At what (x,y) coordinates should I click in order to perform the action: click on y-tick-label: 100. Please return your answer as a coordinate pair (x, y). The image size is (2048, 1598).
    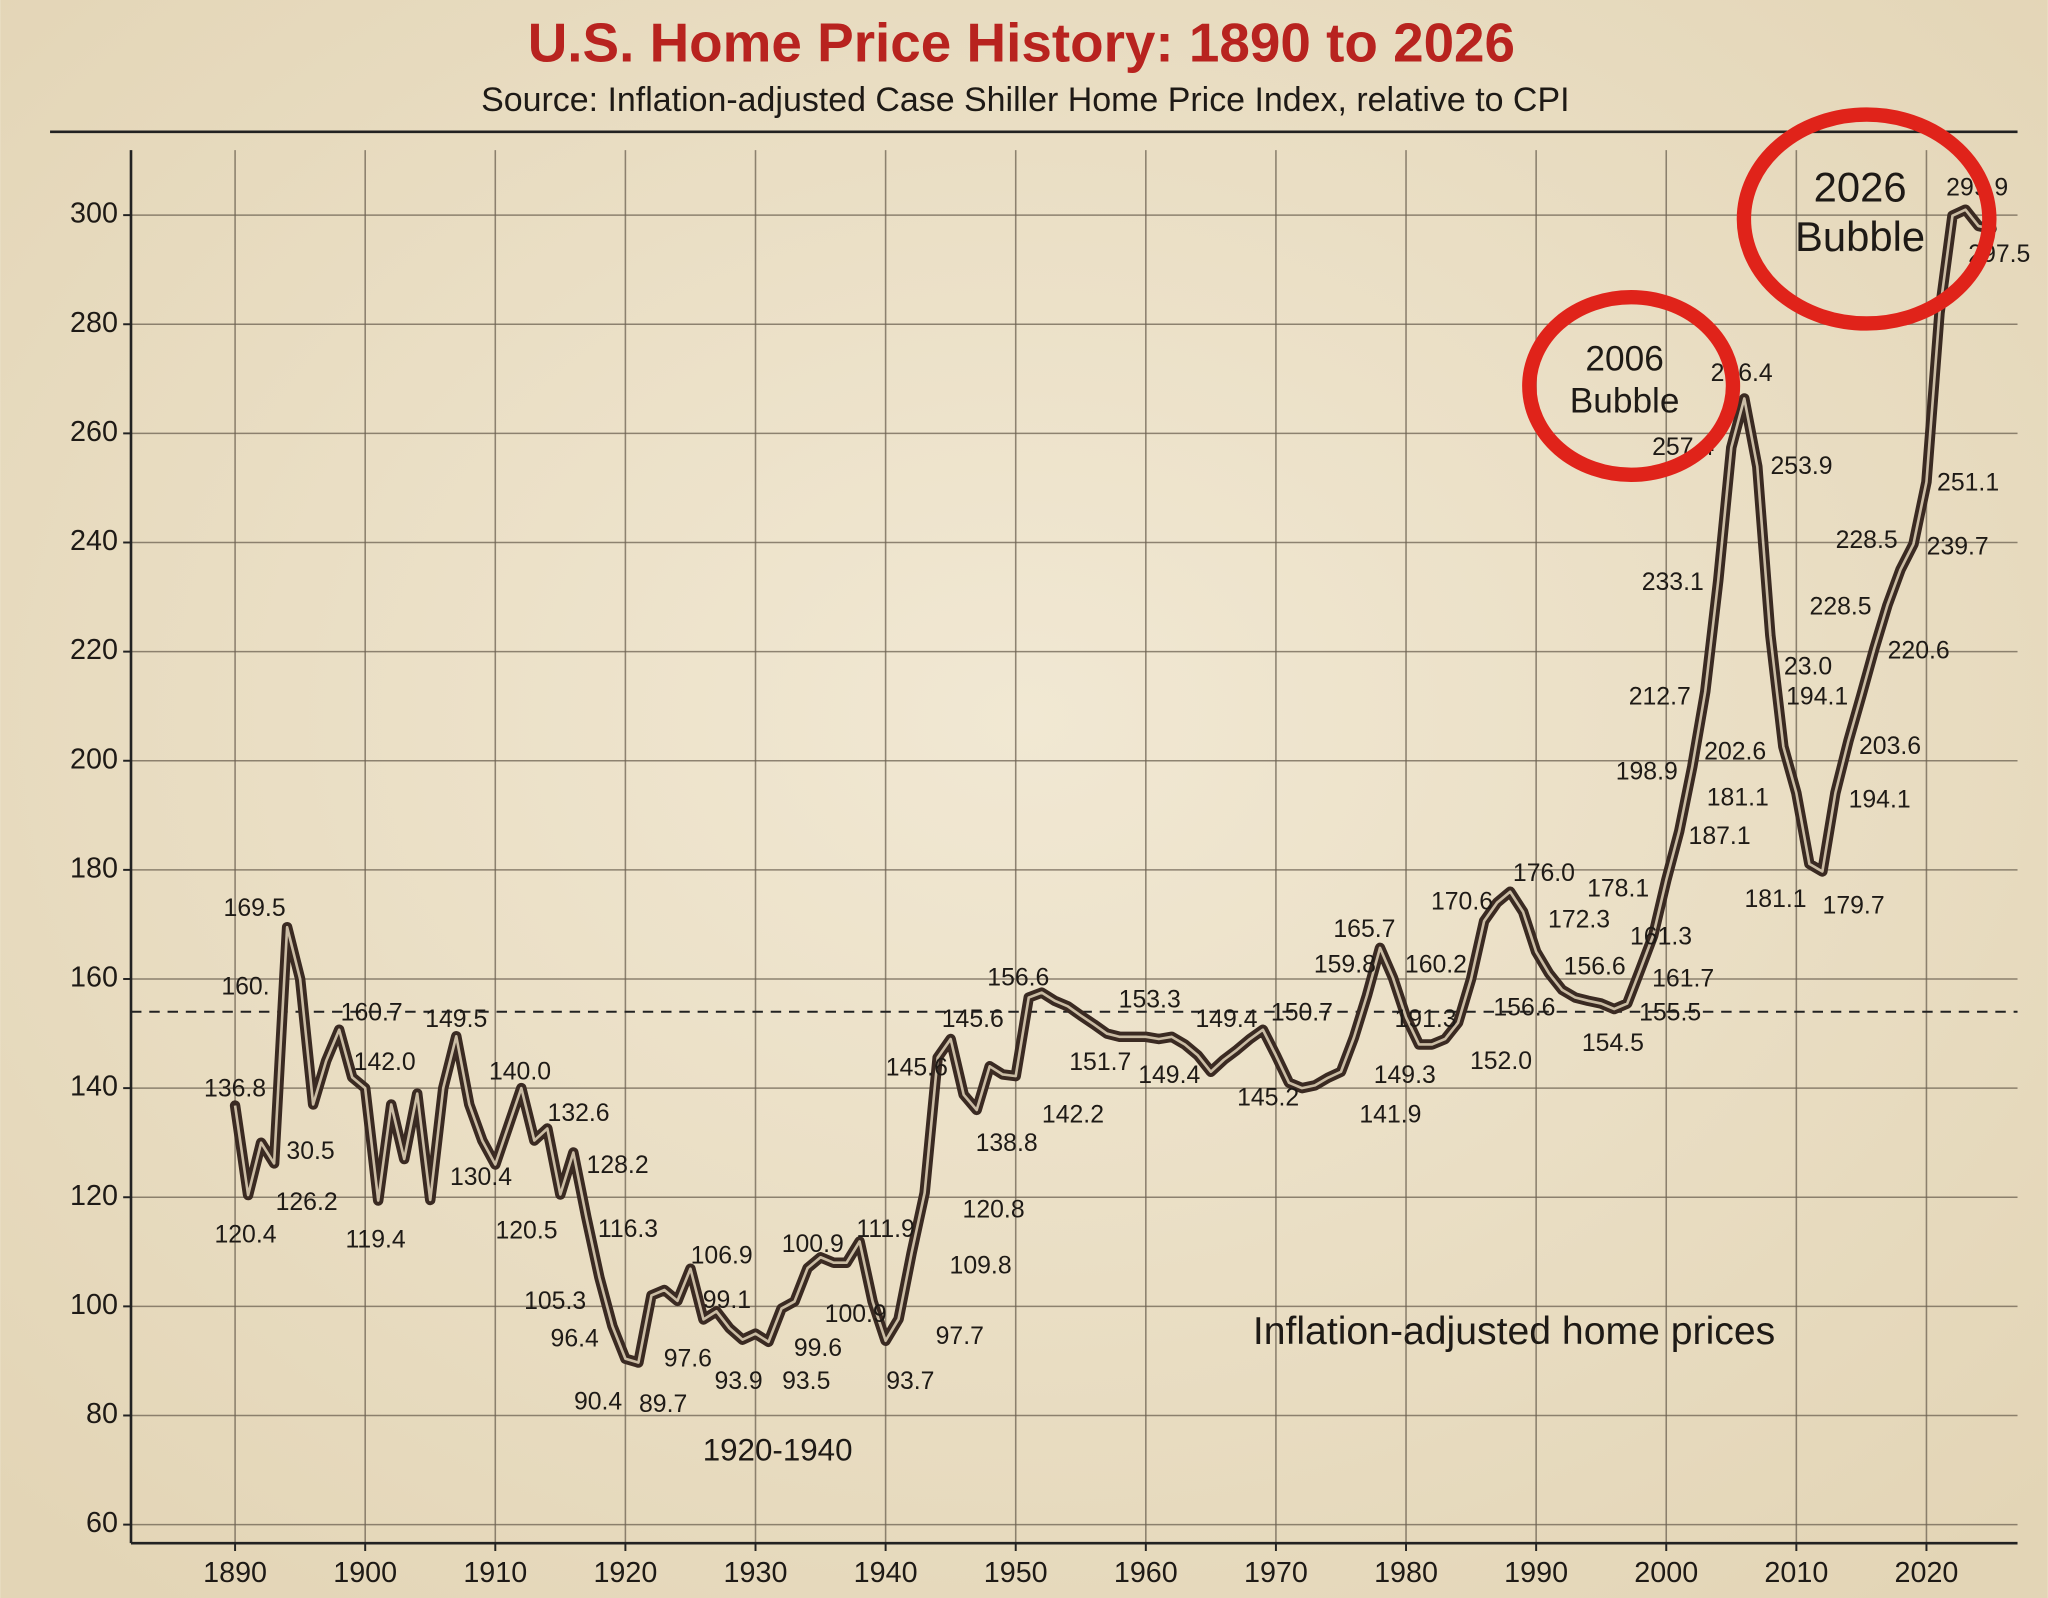
    Looking at the image, I should click on (94, 1305).